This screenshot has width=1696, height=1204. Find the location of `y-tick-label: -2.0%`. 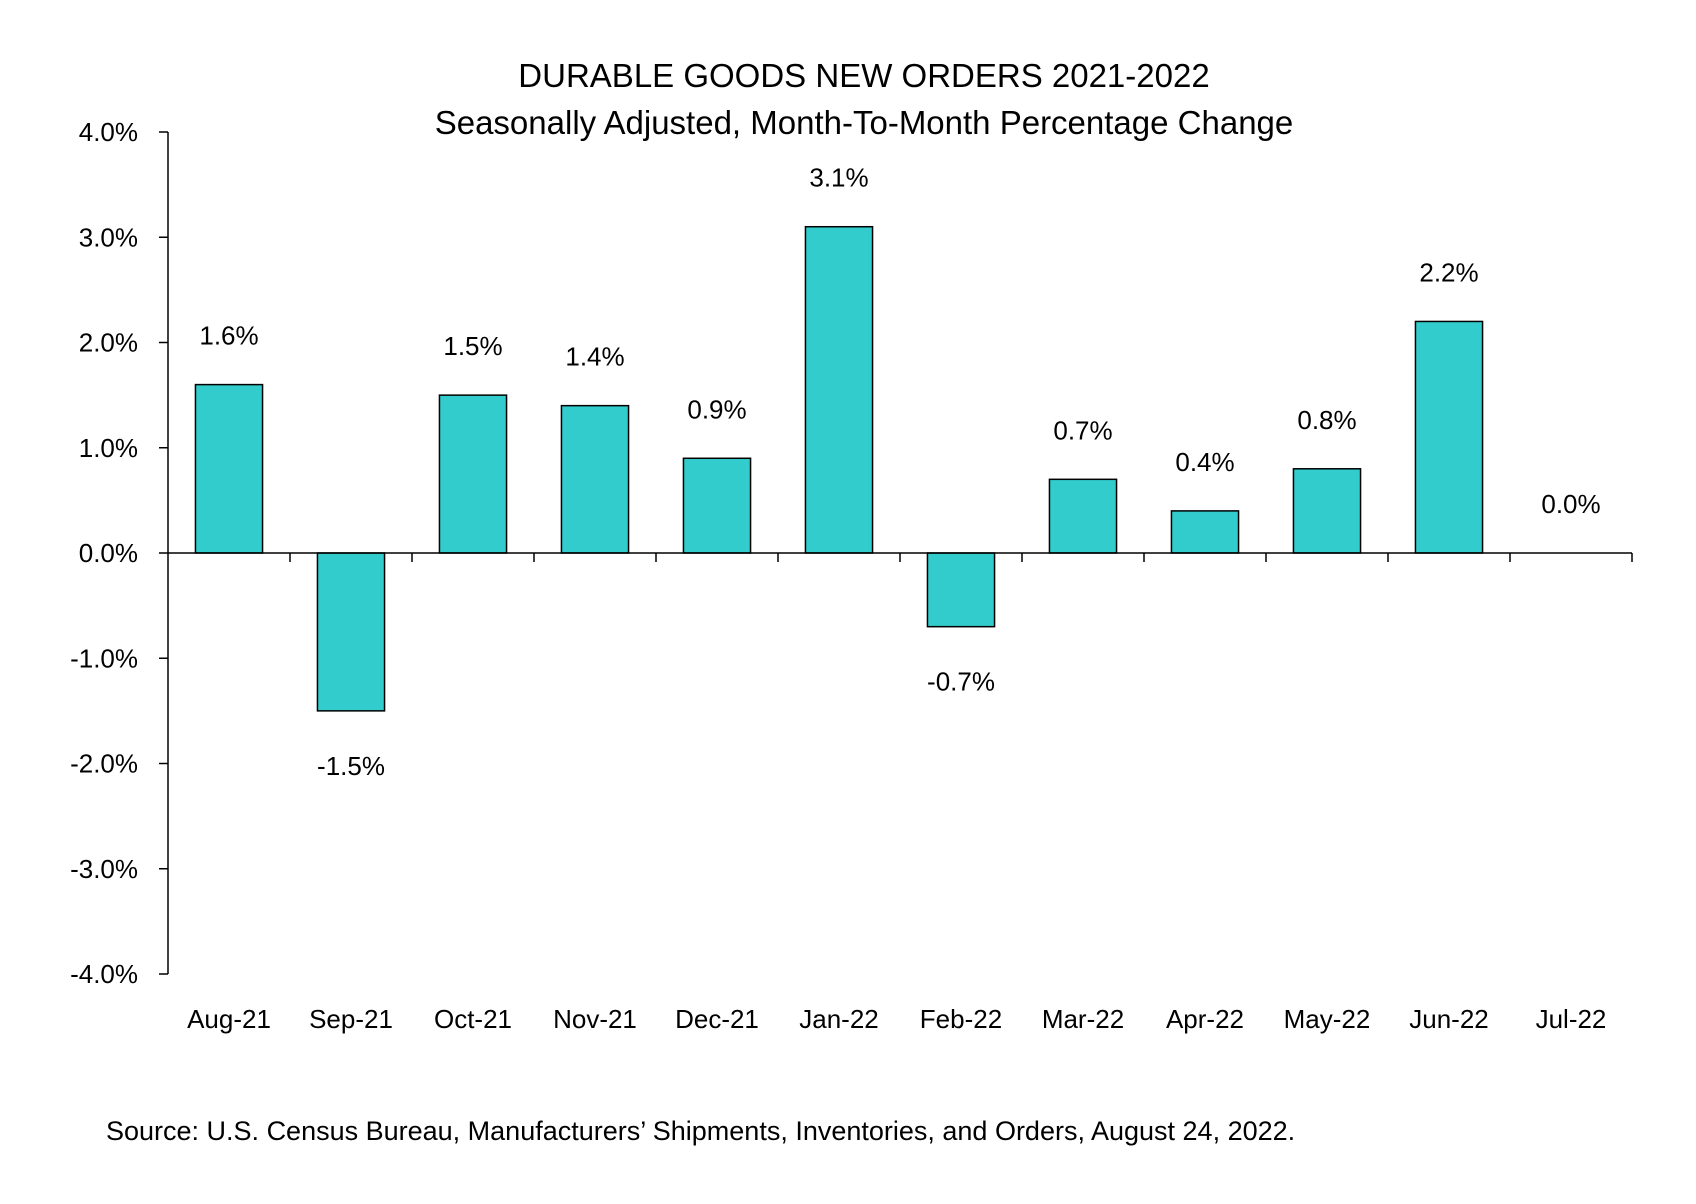

y-tick-label: -2.0% is located at coordinates (104, 764).